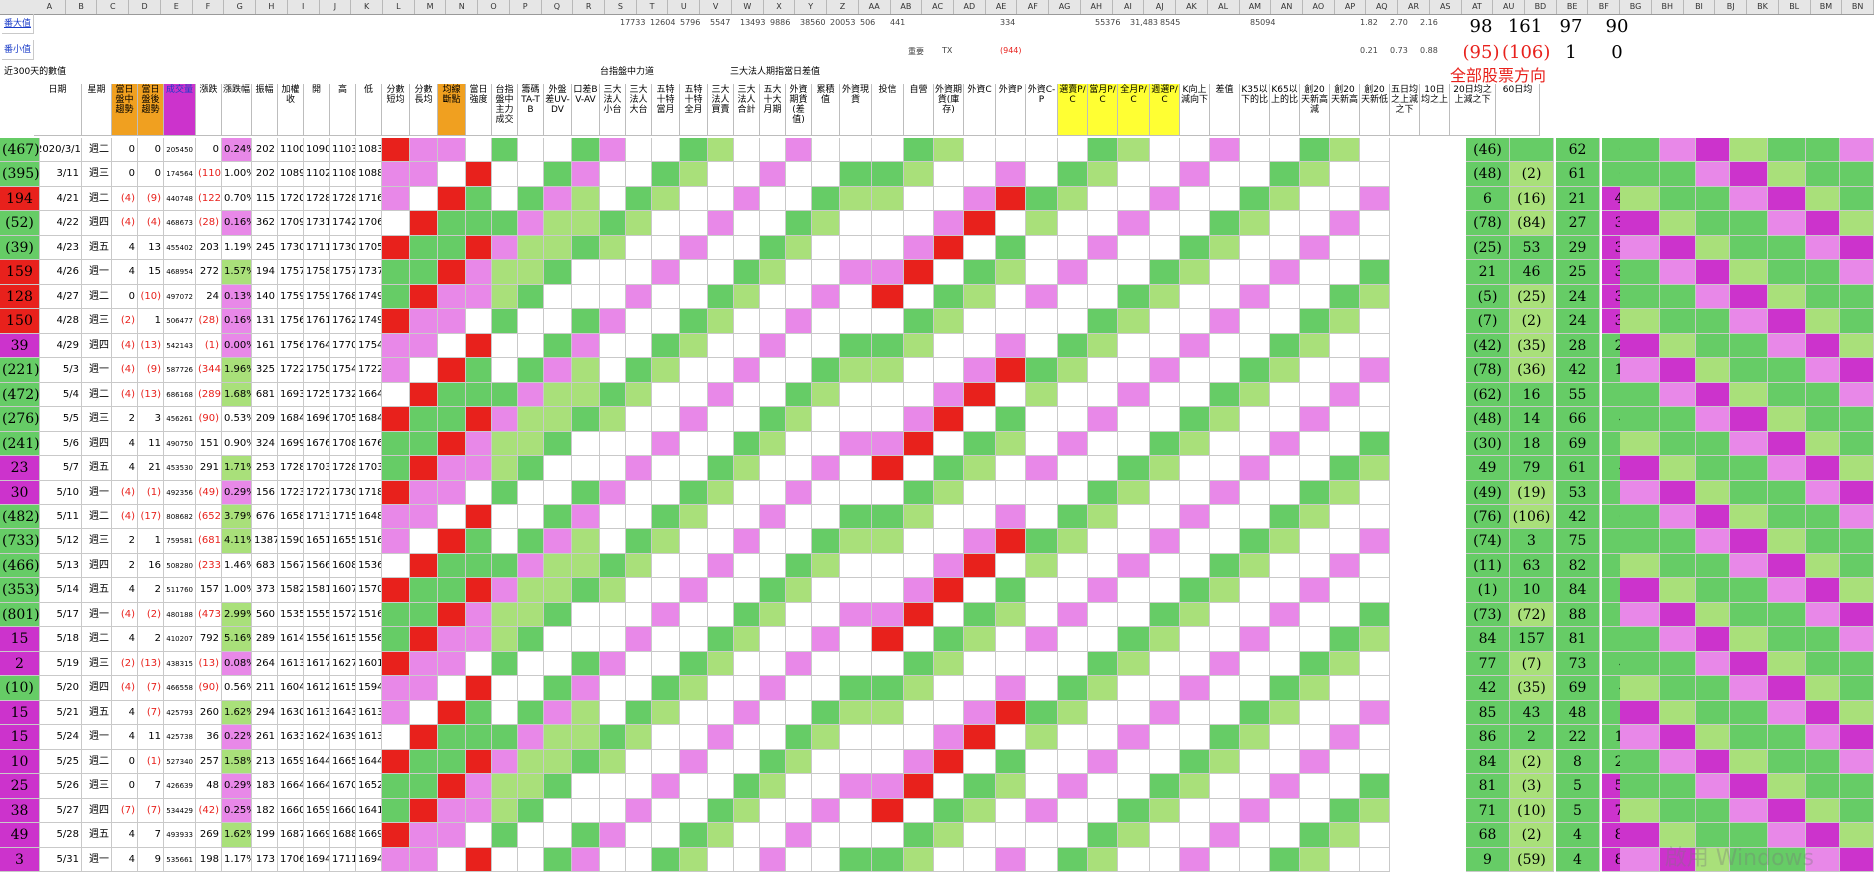 This screenshot has height=878, width=1874. What do you see at coordinates (209, 566) in the screenshot?
I see `data-cell: (233)` at bounding box center [209, 566].